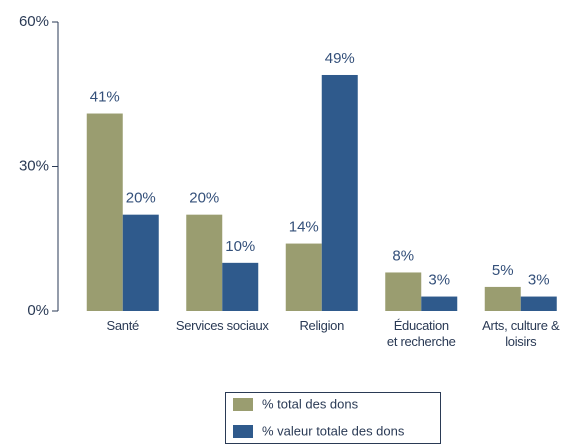  I want to click on value-label: 10%, so click(240, 246).